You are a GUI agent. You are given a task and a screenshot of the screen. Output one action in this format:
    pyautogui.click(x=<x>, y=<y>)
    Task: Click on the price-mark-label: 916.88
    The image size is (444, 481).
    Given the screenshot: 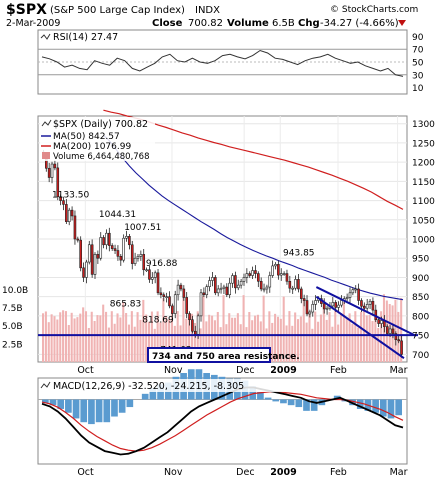 What is the action you would take?
    pyautogui.click(x=162, y=264)
    